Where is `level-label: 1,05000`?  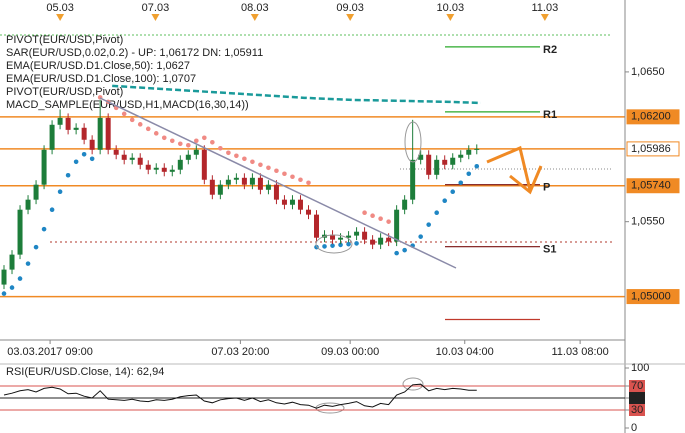 level-label: 1,05000 is located at coordinates (651, 296).